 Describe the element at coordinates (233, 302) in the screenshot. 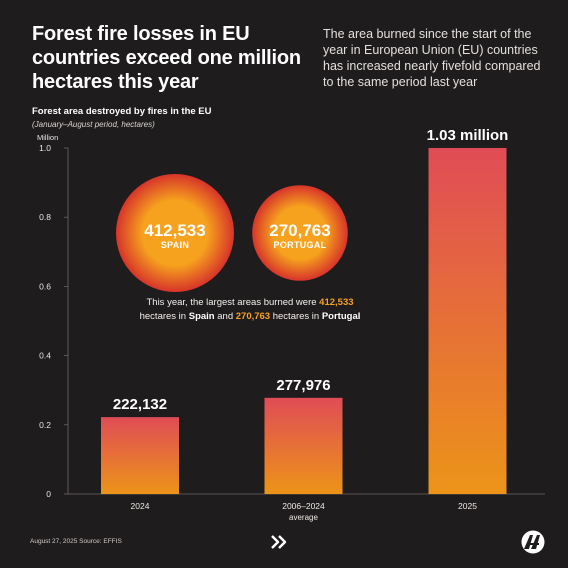

I see `callout-part1: This year, the largest areas burned were` at that location.